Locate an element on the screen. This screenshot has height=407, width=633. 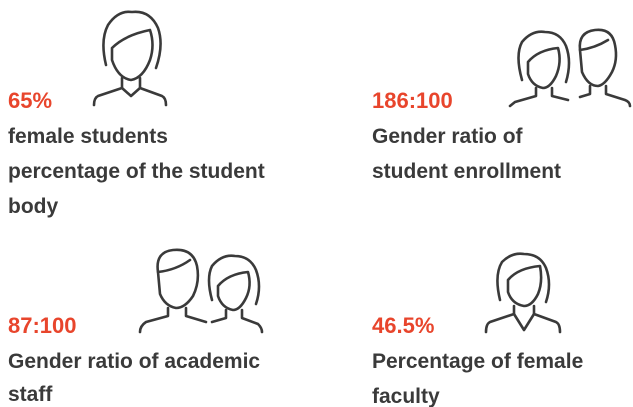
stat-label: body is located at coordinates (33, 206).